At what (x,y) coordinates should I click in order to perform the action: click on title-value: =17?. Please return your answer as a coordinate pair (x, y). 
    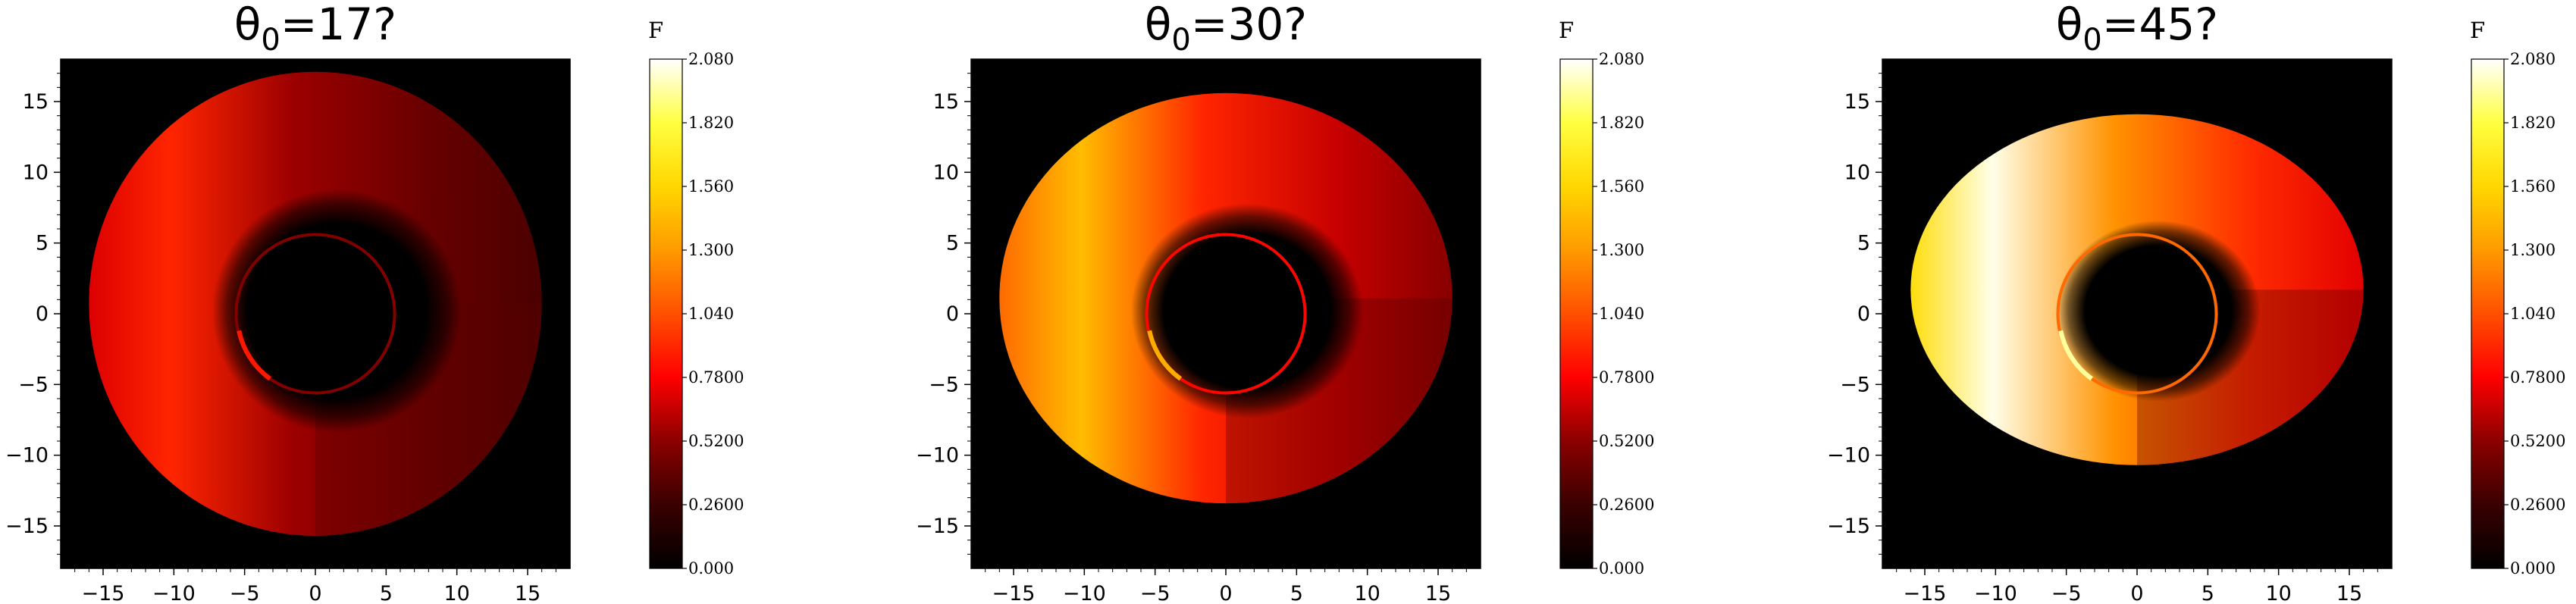
    Looking at the image, I should click on (338, 25).